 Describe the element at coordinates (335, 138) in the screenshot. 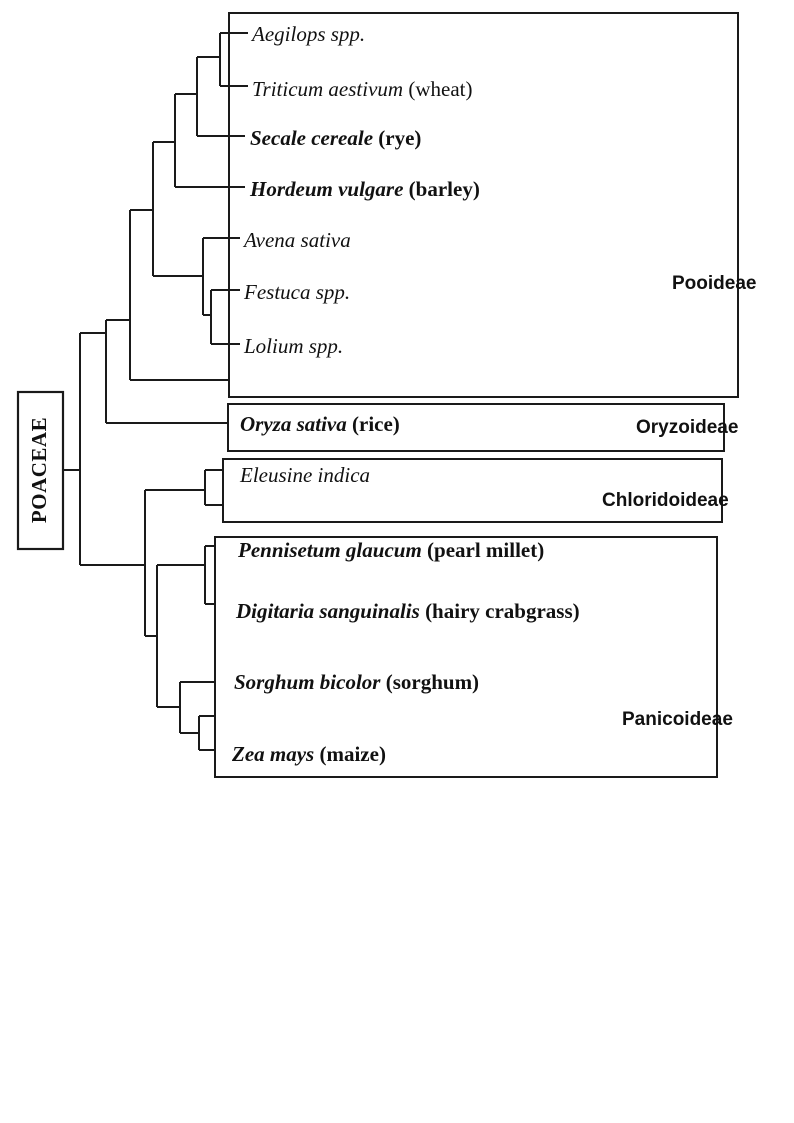

I see `taxon-label-secale: Secale cereale (rye)` at that location.